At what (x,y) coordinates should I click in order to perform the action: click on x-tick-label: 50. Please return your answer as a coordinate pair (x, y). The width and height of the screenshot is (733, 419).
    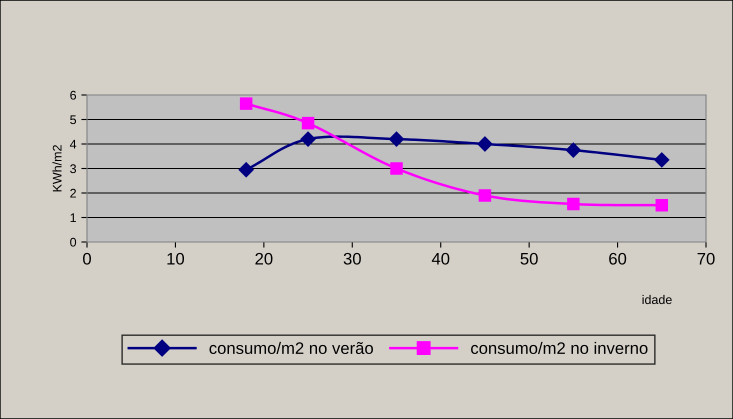
    Looking at the image, I should click on (529, 258).